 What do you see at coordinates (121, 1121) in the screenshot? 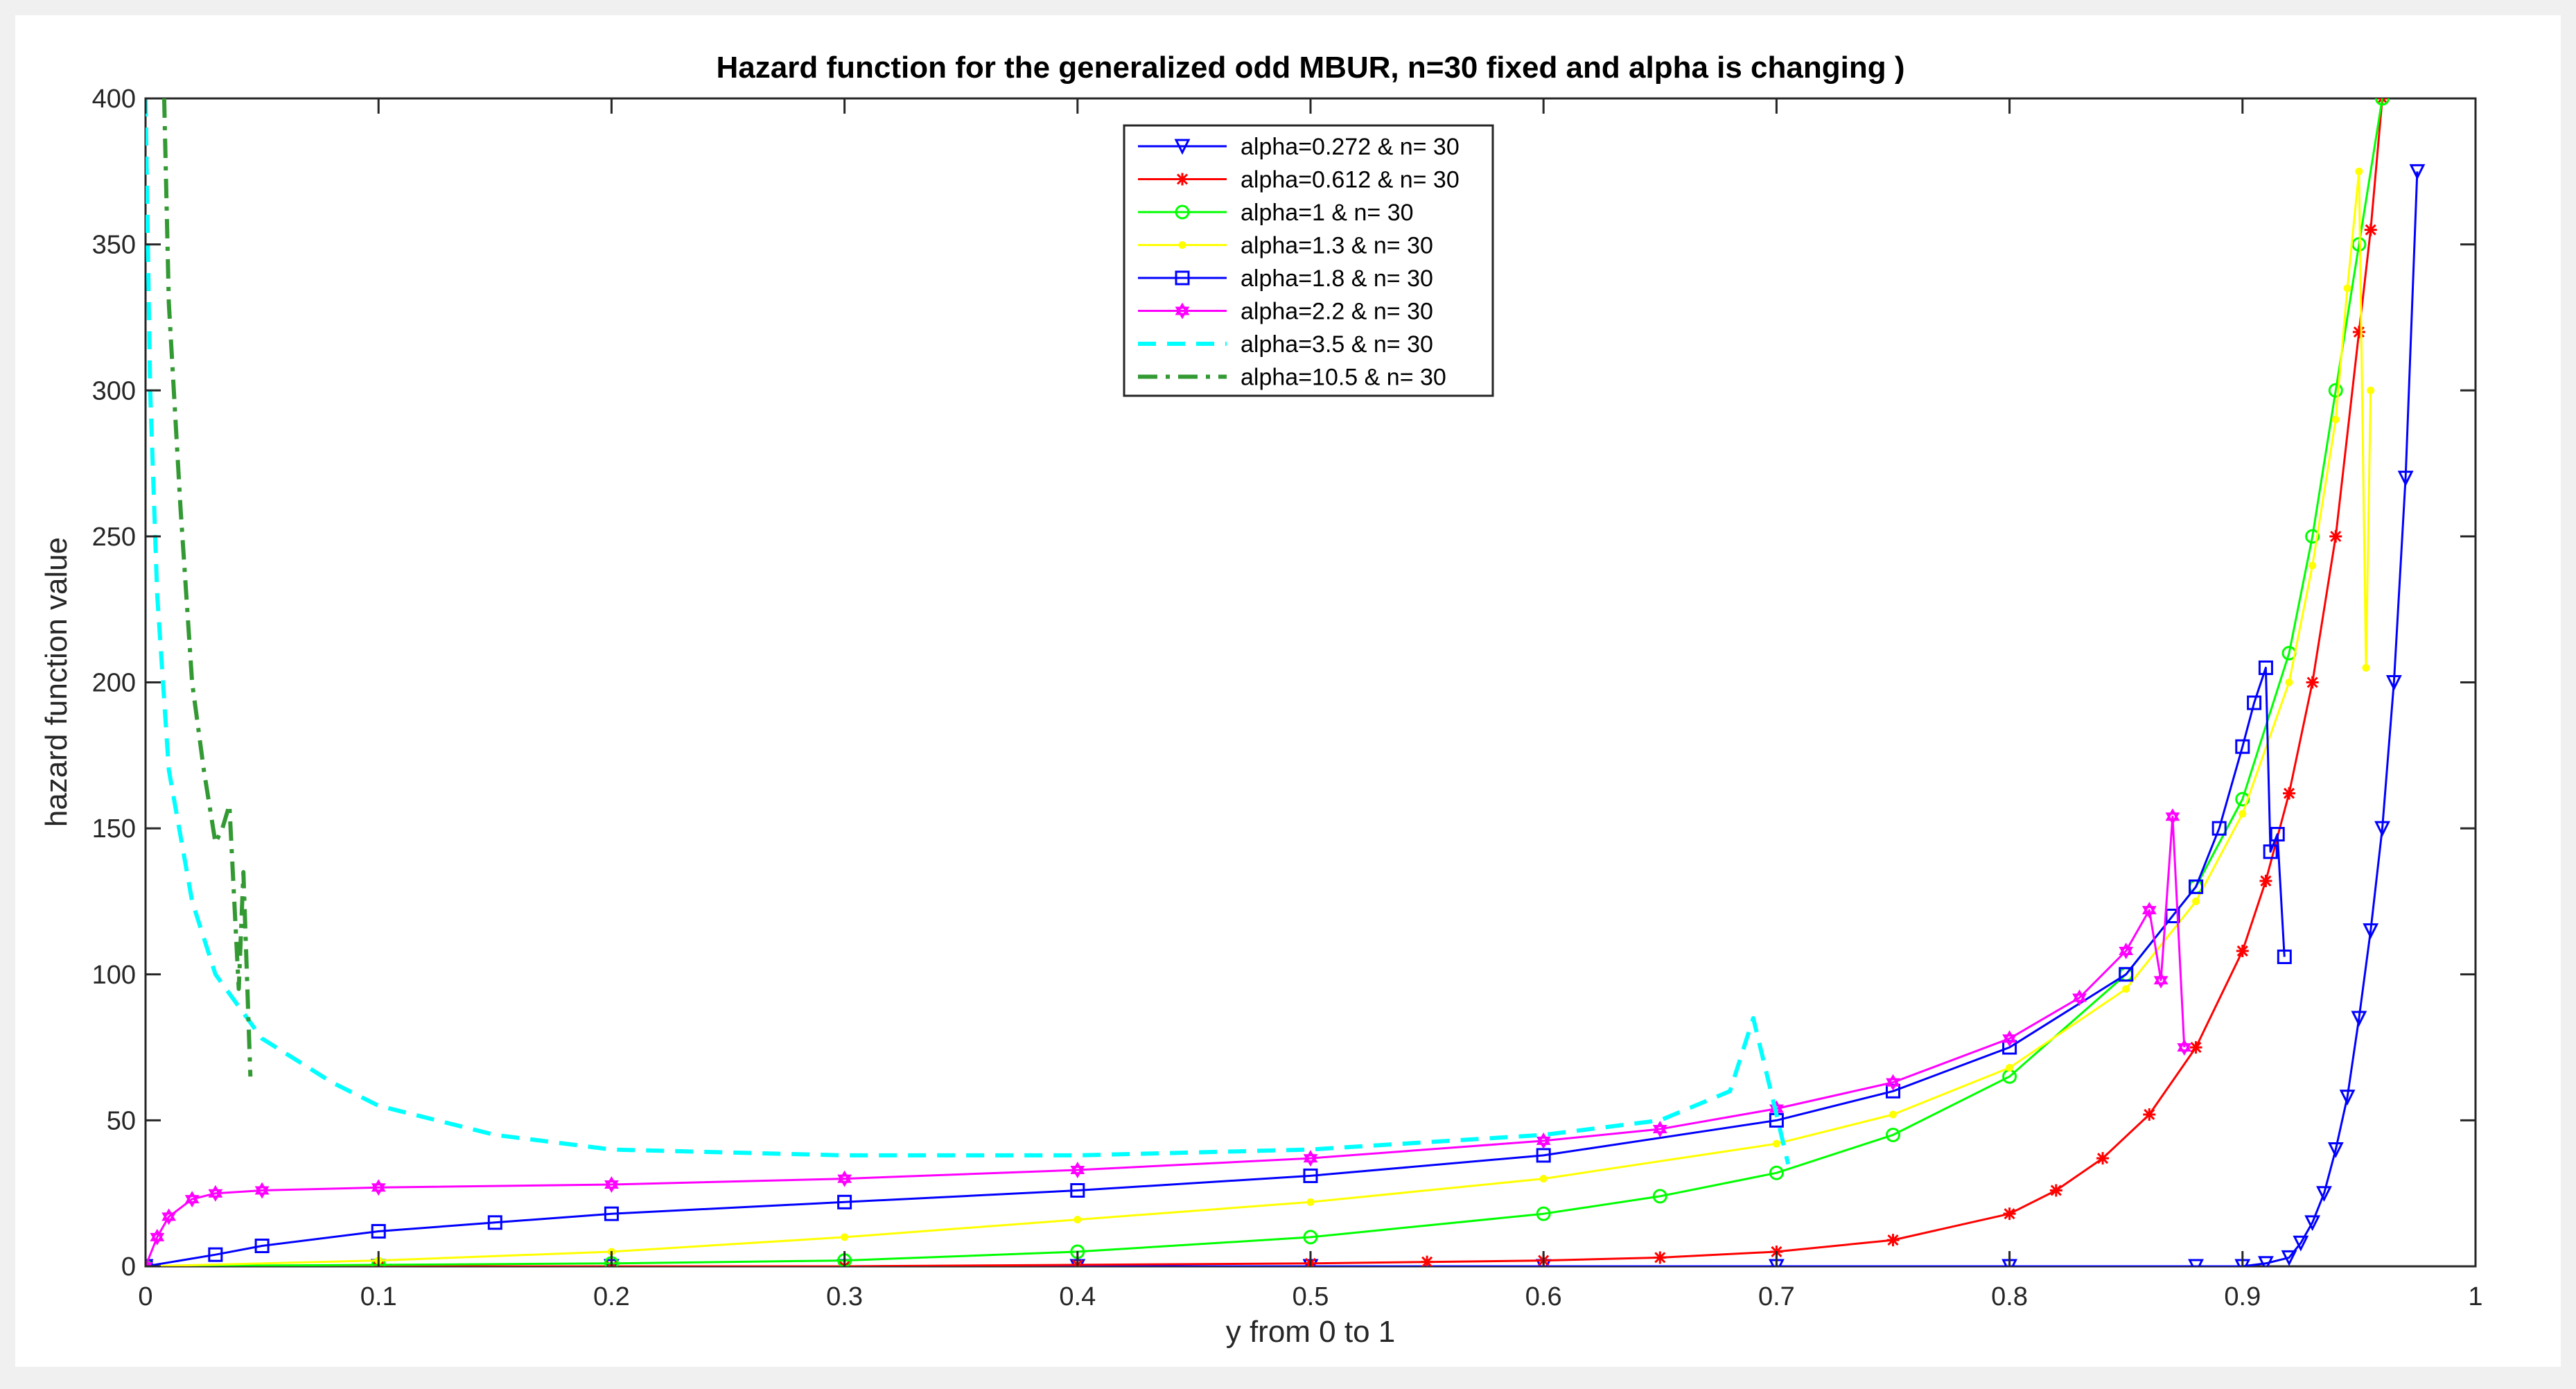
I see `y-tick-label: 50` at bounding box center [121, 1121].